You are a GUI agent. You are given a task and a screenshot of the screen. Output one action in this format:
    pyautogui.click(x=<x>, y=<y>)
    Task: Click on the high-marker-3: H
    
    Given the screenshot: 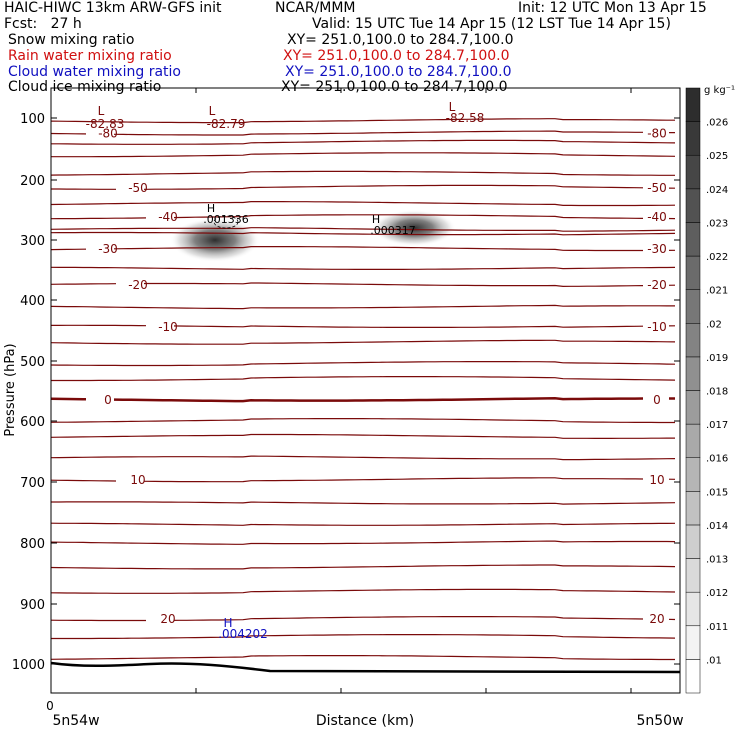 What is the action you would take?
    pyautogui.click(x=227, y=623)
    